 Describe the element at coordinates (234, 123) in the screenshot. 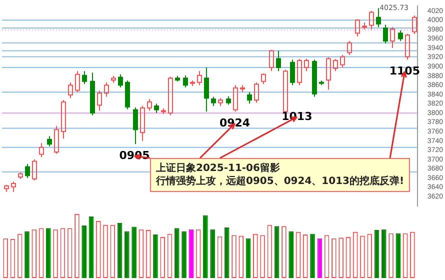

I see `annotation: 0924` at that location.